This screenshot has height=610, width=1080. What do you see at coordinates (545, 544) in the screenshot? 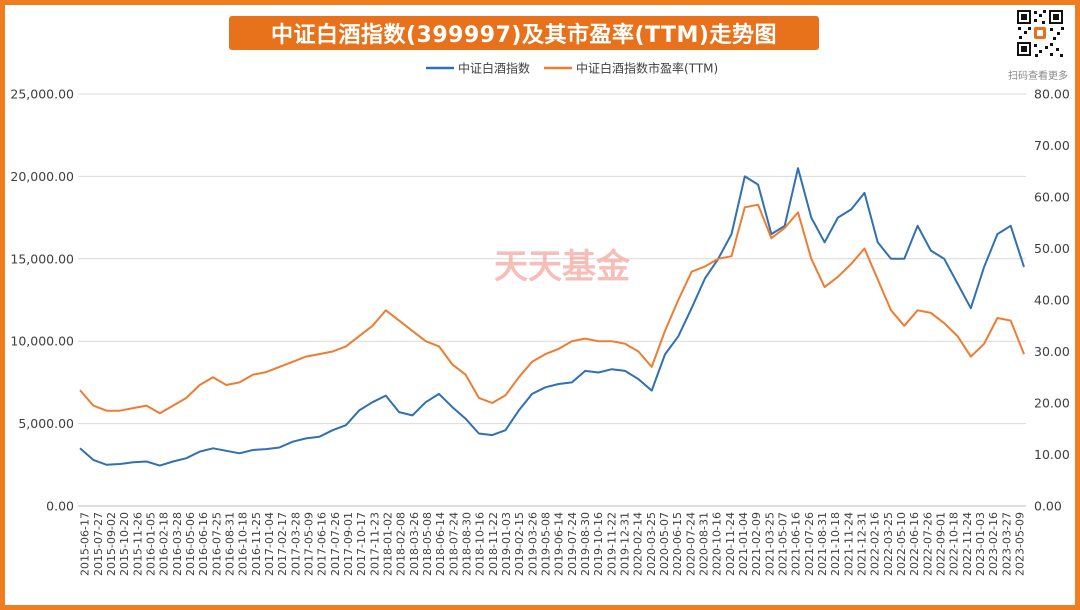
I see `x-tick-label: 2019-05-08` at bounding box center [545, 544].